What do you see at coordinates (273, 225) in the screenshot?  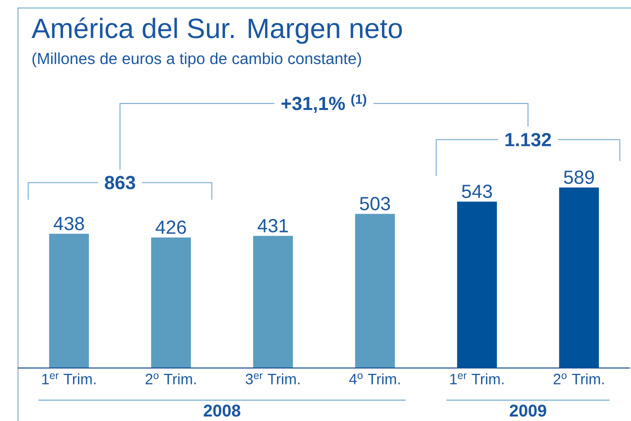 I see `data-label: 431` at bounding box center [273, 225].